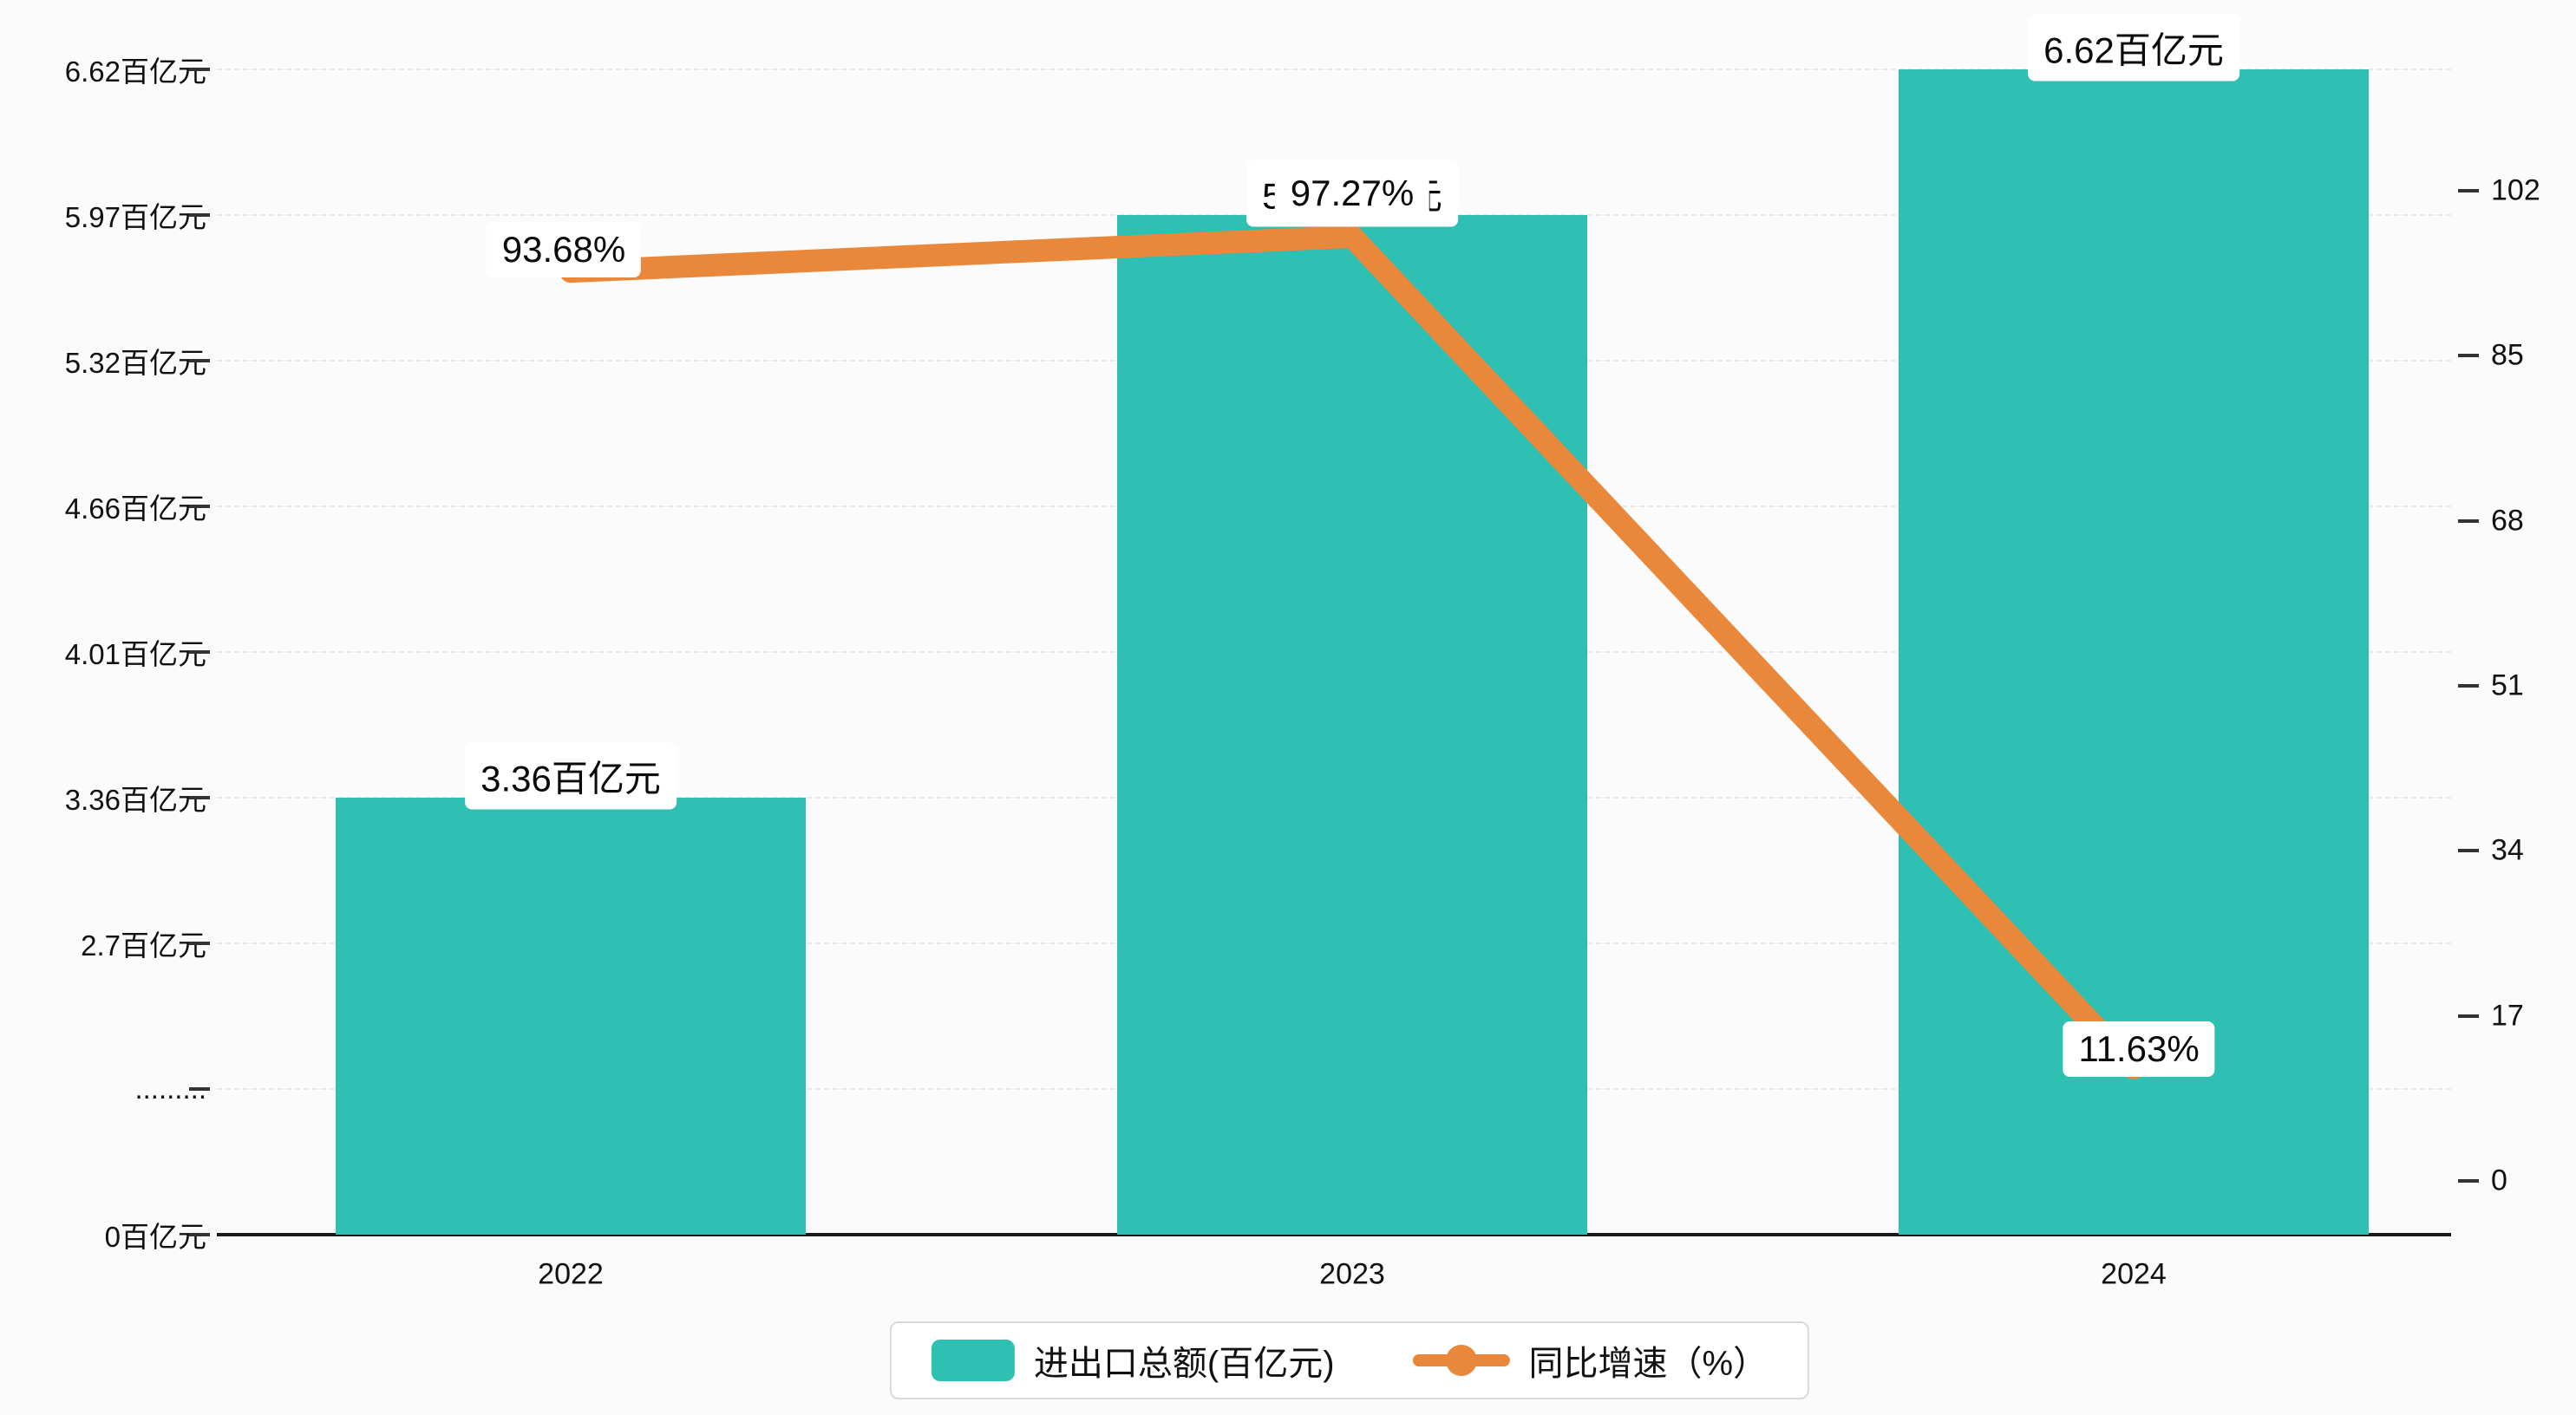 The image size is (2576, 1415). Describe the element at coordinates (155, 1237) in the screenshot. I see `y-axis-left-label: 0百亿元` at that location.